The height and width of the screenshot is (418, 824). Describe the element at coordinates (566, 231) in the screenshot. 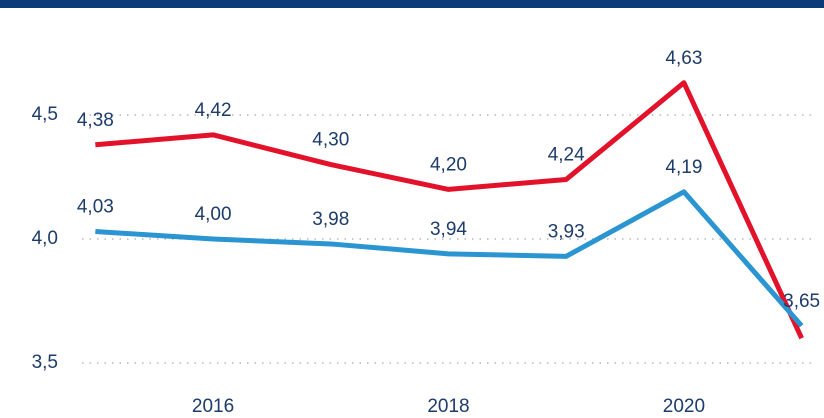

I see `data-label: 3,93` at that location.